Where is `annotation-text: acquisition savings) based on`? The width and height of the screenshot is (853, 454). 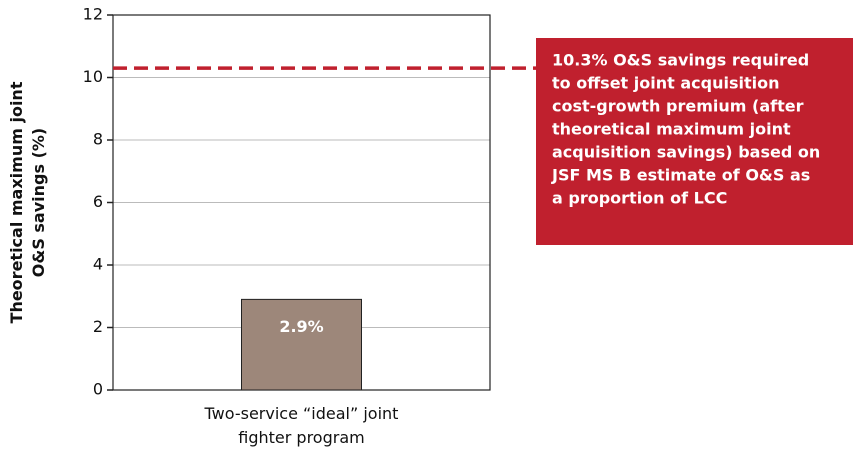
annotation-text: acquisition savings) based on is located at coordinates (686, 152).